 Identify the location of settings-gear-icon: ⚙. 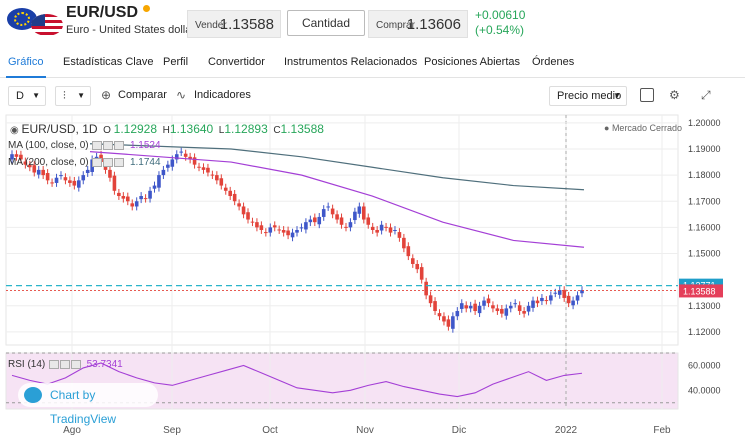
(674, 95).